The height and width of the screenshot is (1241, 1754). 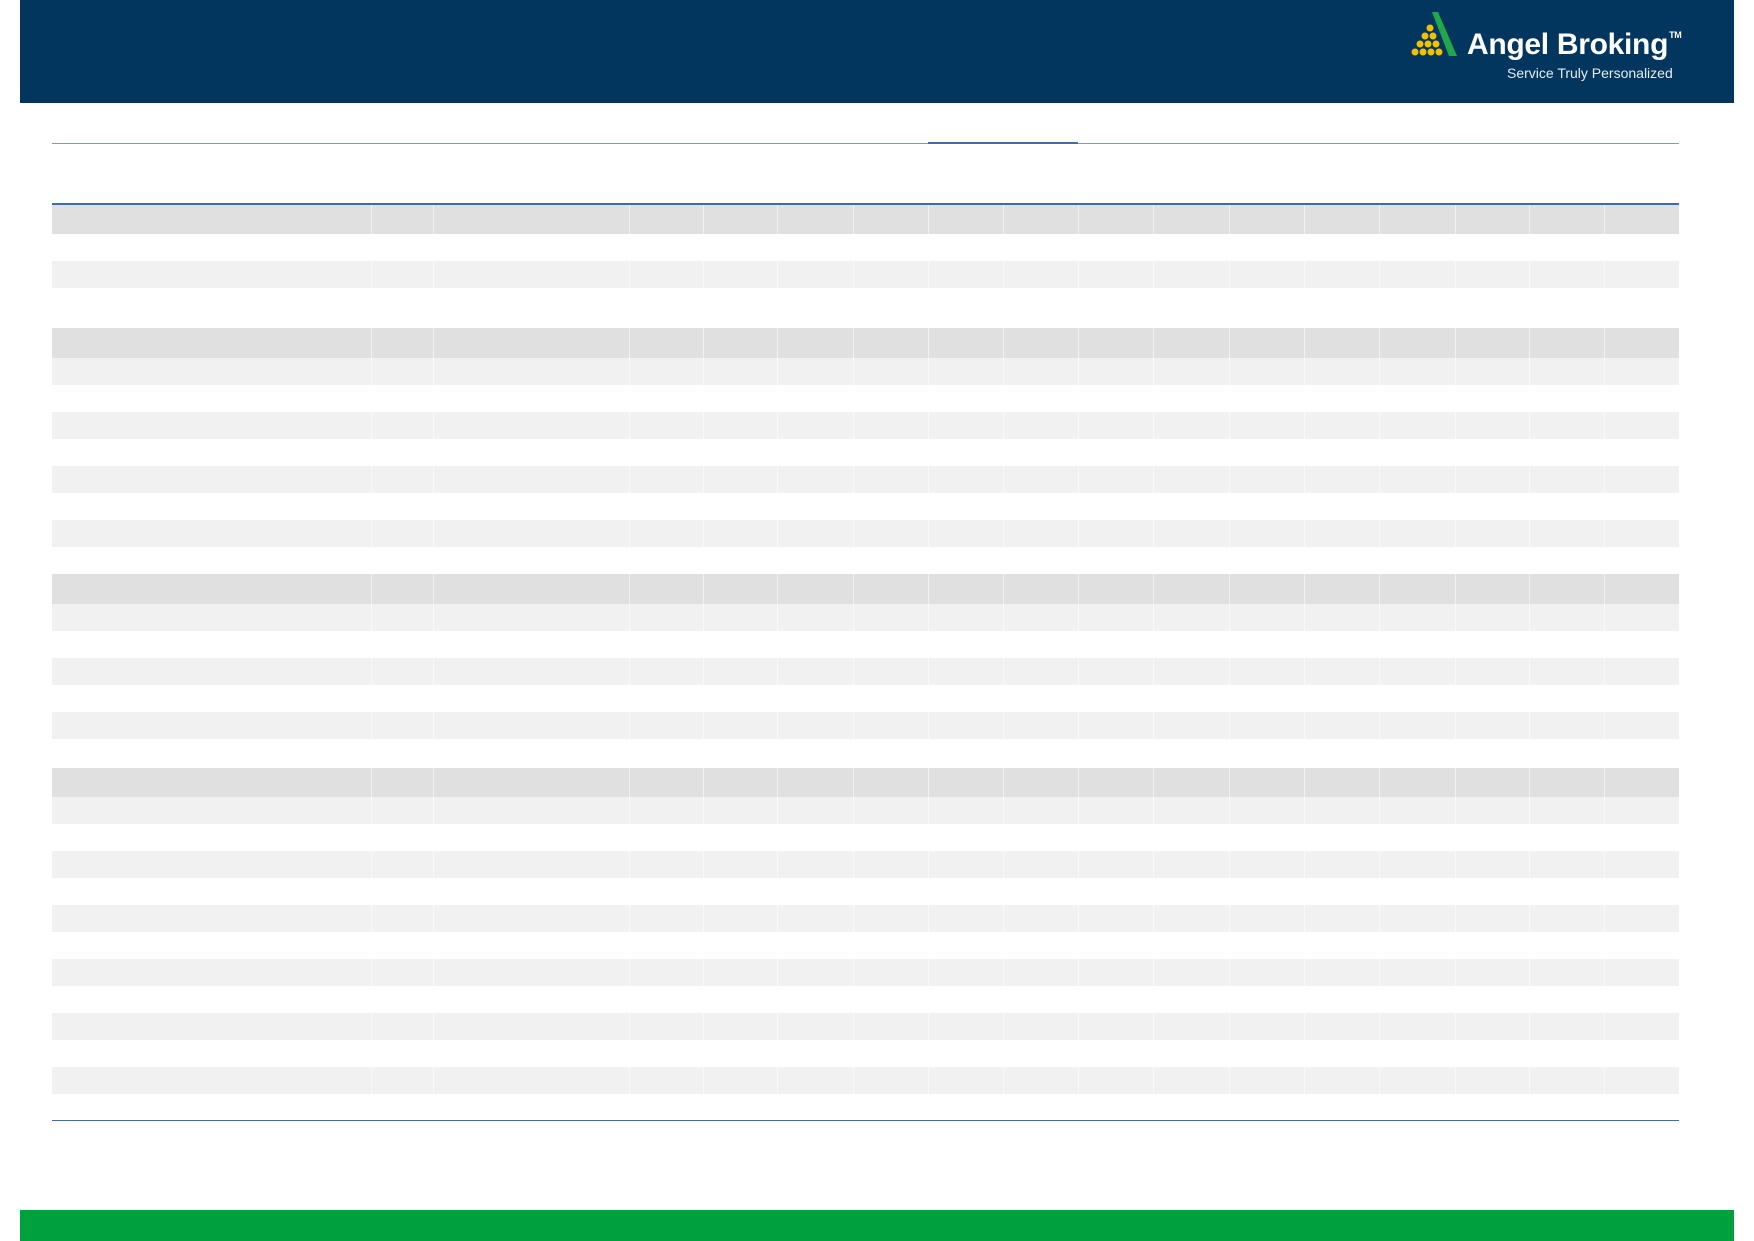 I want to click on table-section-header-row, so click(x=865, y=343).